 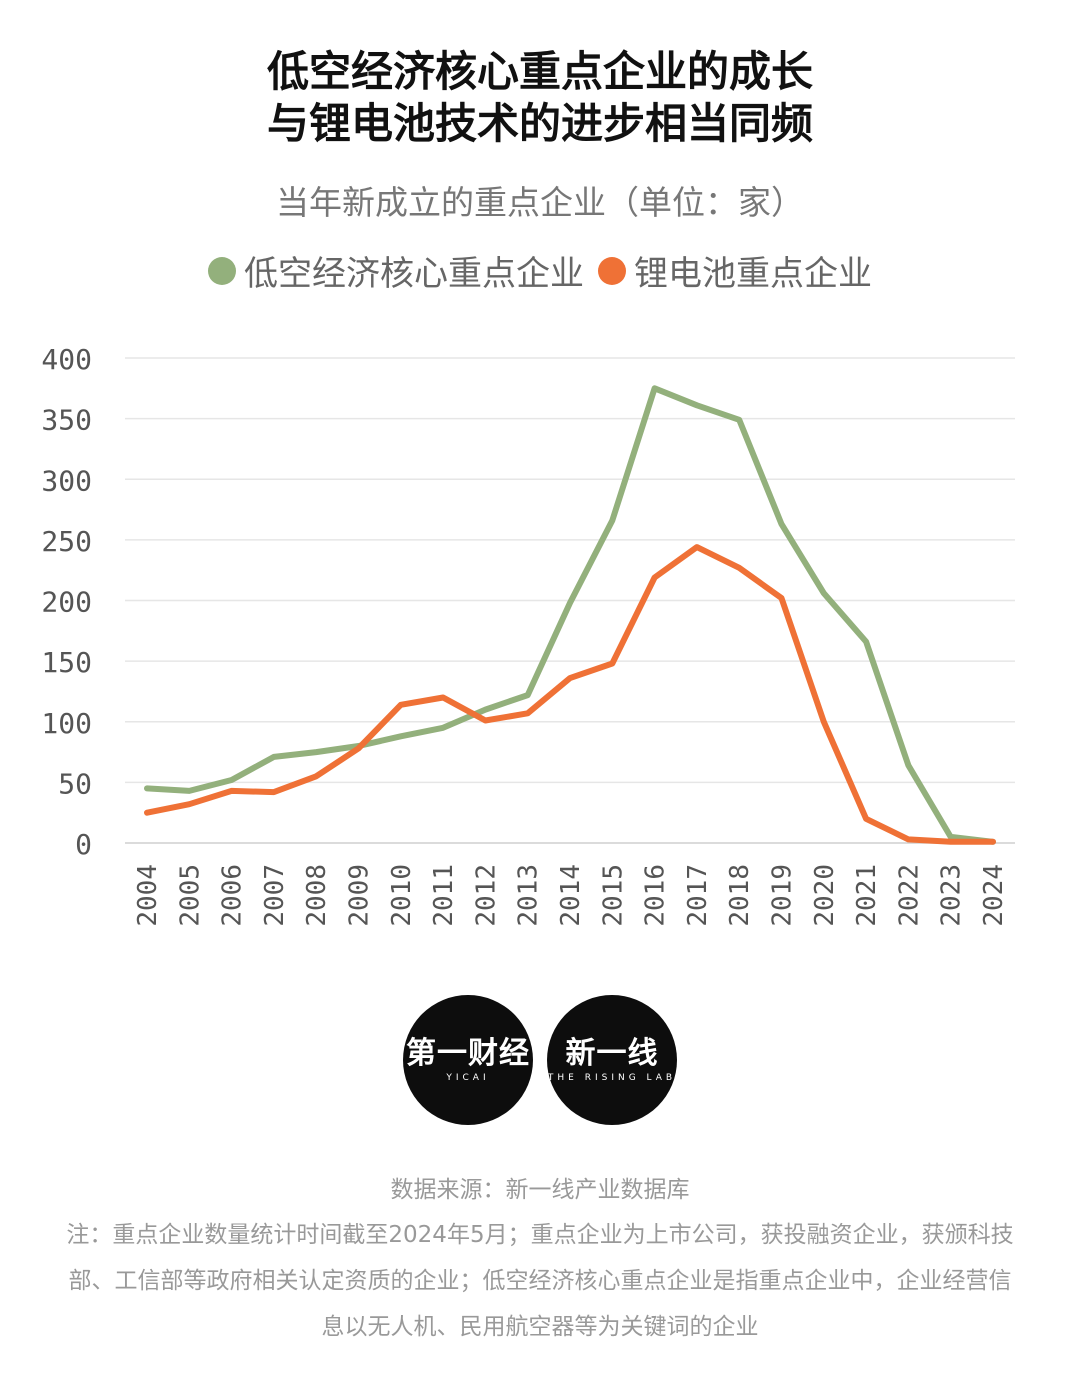 What do you see at coordinates (540, 1190) in the screenshot?
I see `data-source: 数据来源：新一线产业数据库` at bounding box center [540, 1190].